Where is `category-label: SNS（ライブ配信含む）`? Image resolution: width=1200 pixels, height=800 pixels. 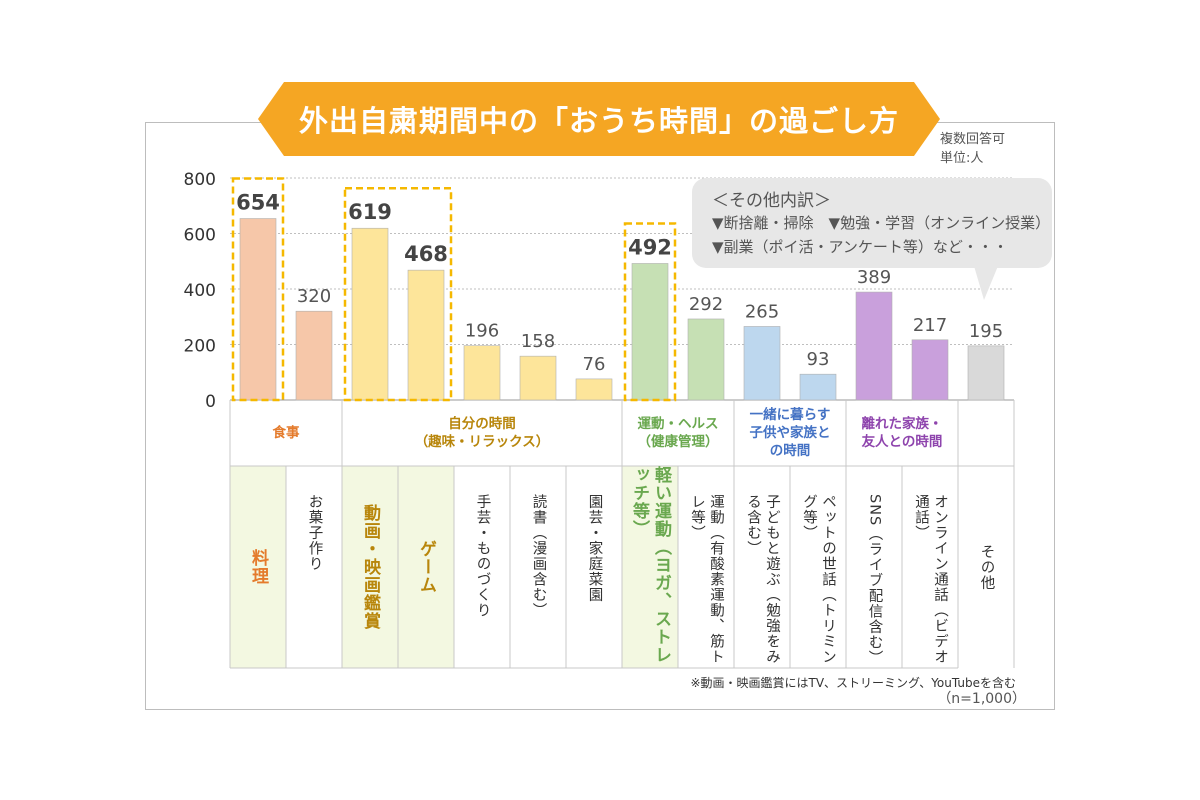 category-label: SNS（ライブ配信含む） is located at coordinates (874, 567).